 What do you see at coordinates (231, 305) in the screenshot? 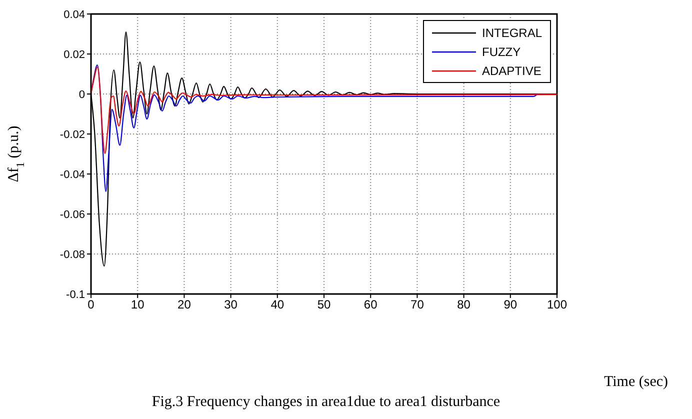
I see `x-tick-label: 30` at bounding box center [231, 305].